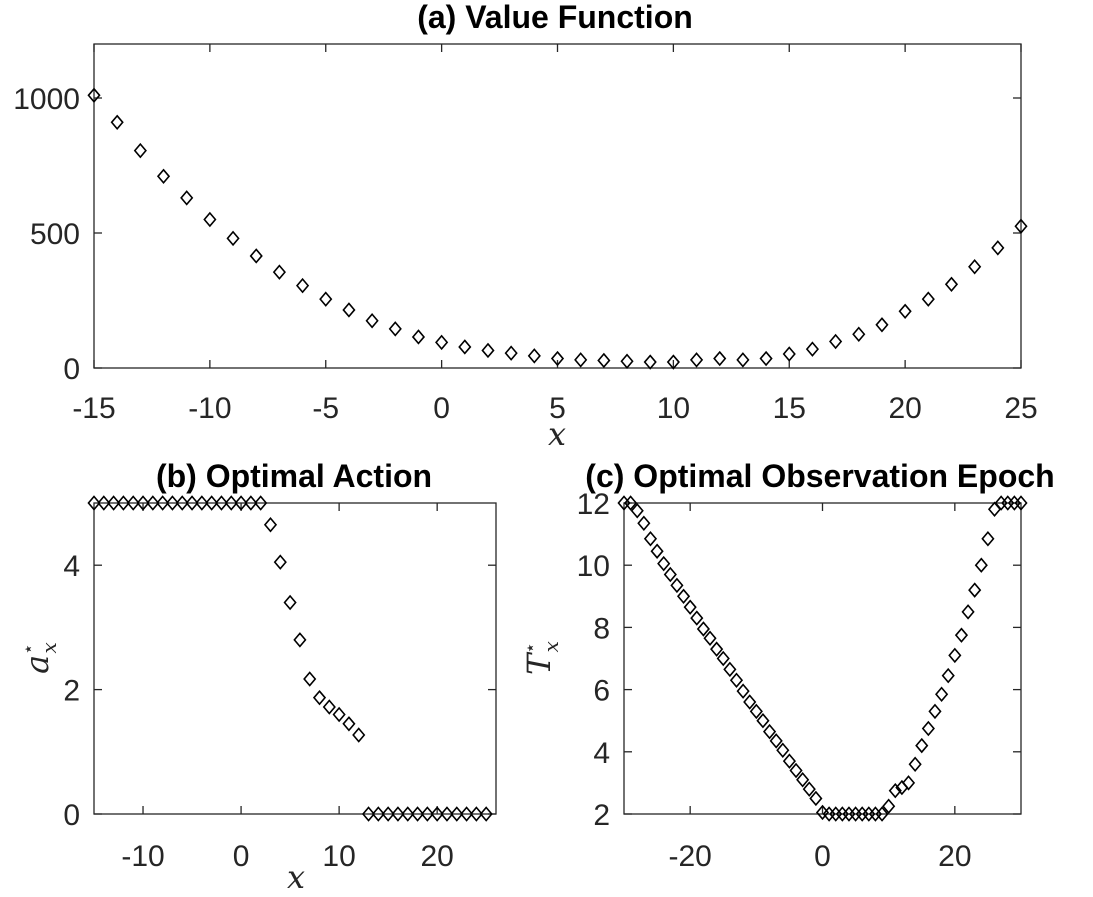 The image size is (1093, 897). Describe the element at coordinates (294, 476) in the screenshot. I see `chart-b-title: (b) Optimal Action` at that location.